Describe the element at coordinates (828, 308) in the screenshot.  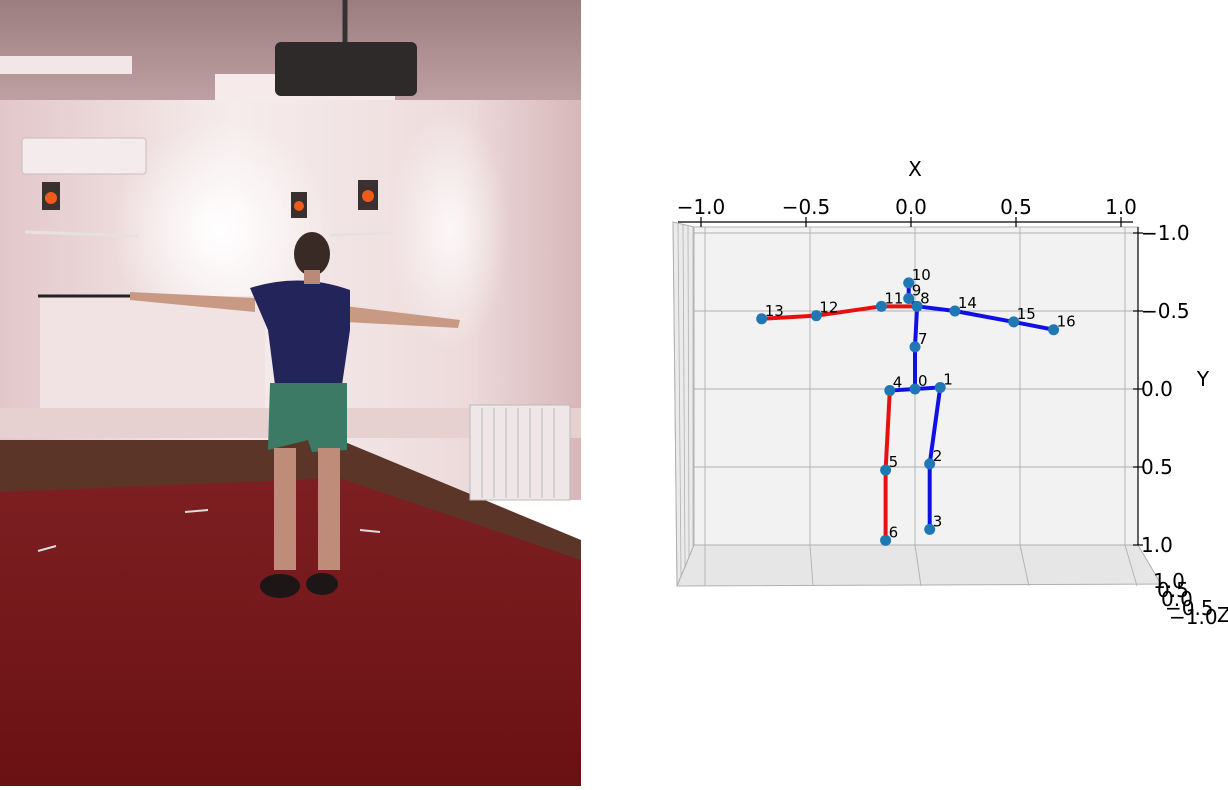
I see `joint-label: 12` at that location.